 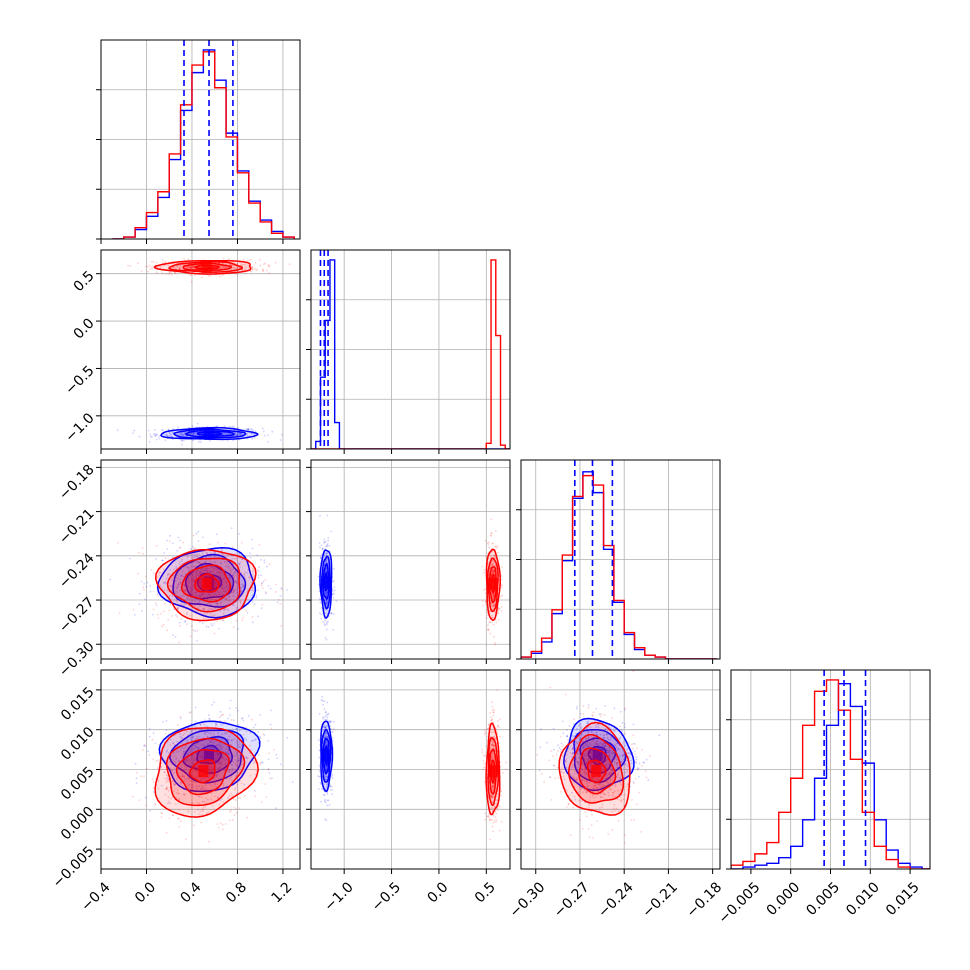 What do you see at coordinates (863, 899) in the screenshot?
I see `x-tick-label: 0.010` at bounding box center [863, 899].